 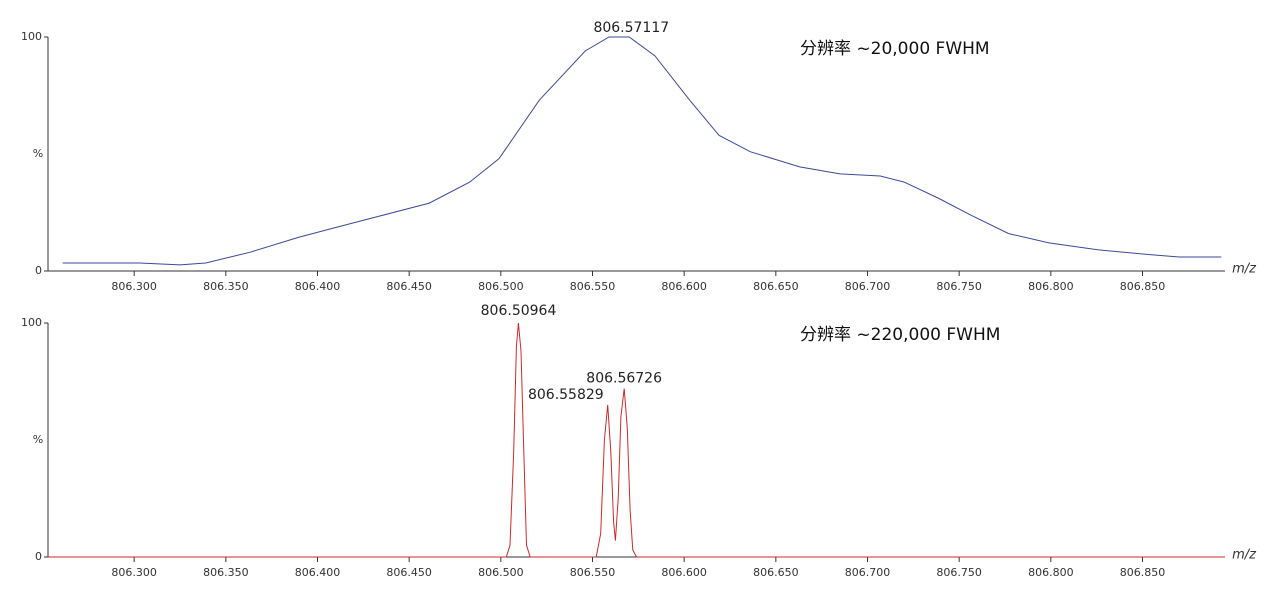 What do you see at coordinates (566, 395) in the screenshot?
I see `peak-label: 806.55829` at bounding box center [566, 395].